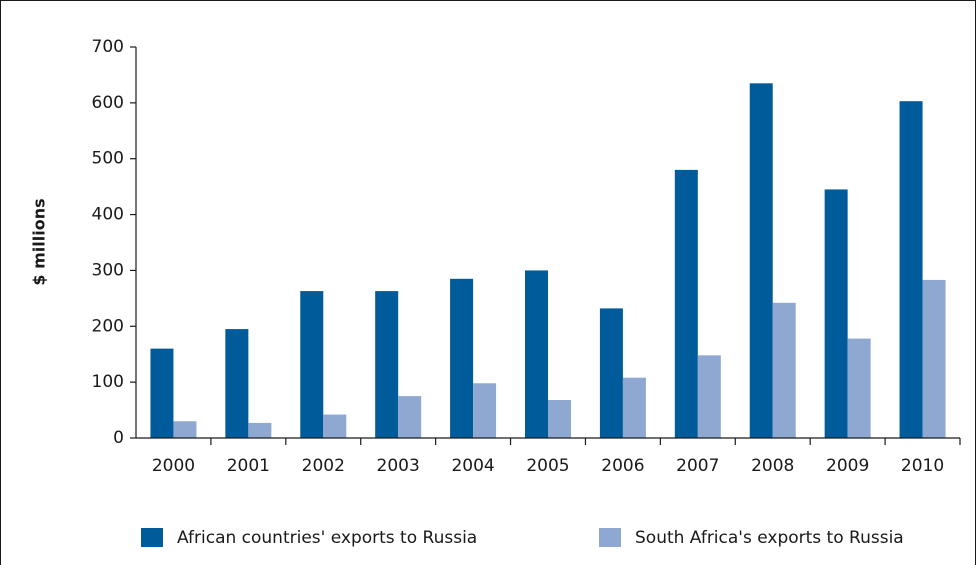  What do you see at coordinates (248, 466) in the screenshot?
I see `x-tick-label: 2001` at bounding box center [248, 466].